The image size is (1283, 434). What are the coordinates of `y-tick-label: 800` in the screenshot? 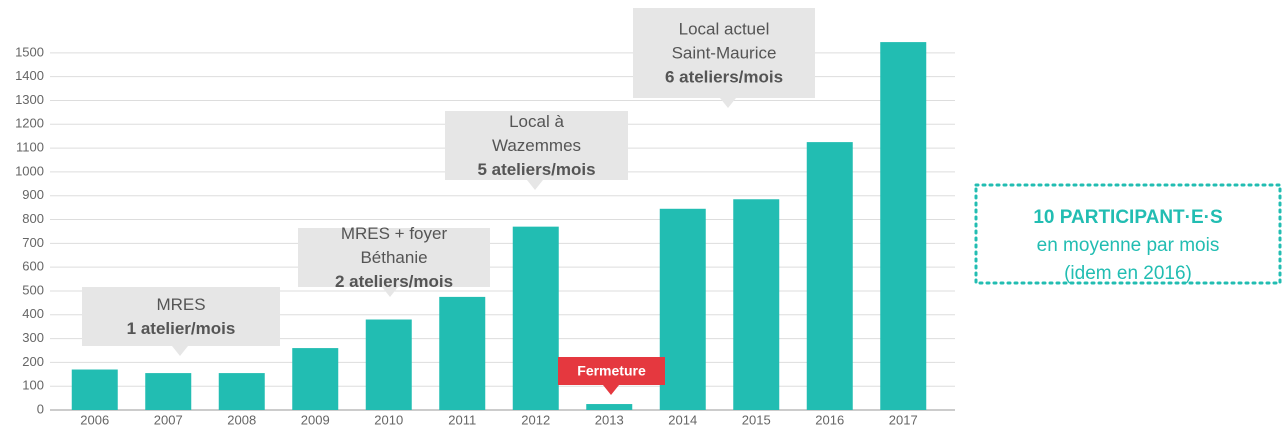 It's located at (33, 218).